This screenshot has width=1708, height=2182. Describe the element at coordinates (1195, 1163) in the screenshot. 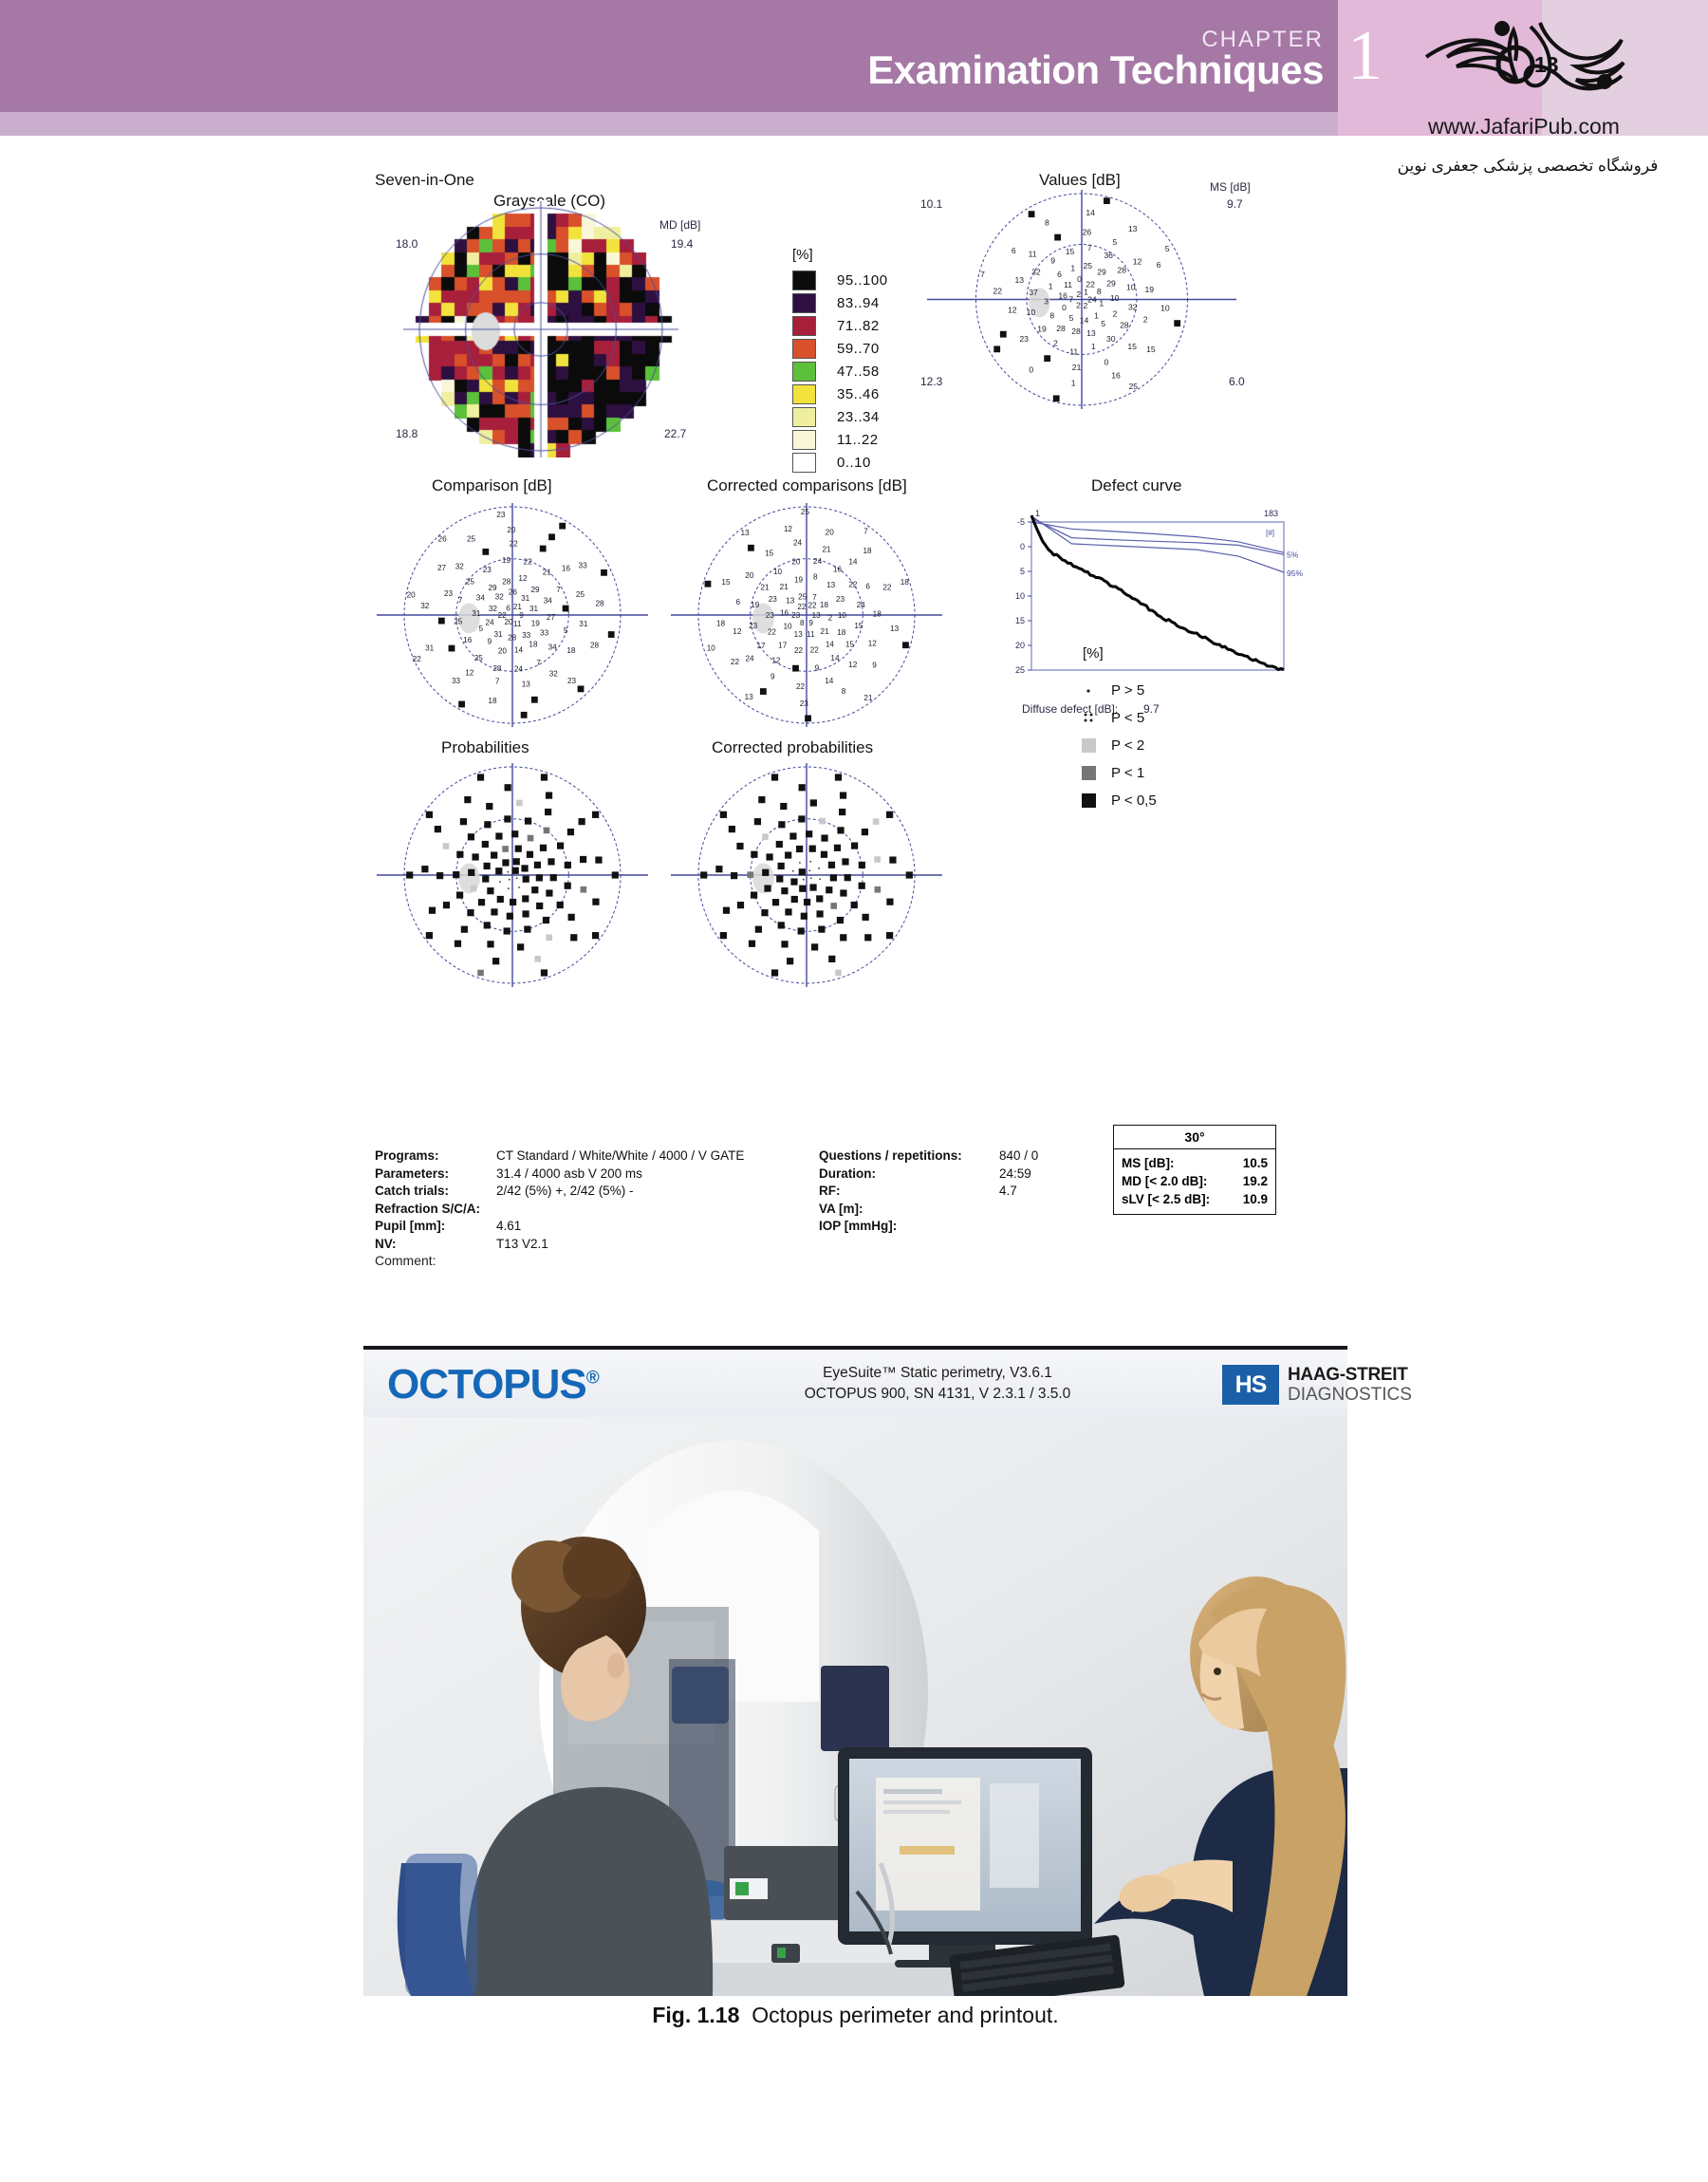

I see `summary-row: MS [dB]: 10.5` at that location.